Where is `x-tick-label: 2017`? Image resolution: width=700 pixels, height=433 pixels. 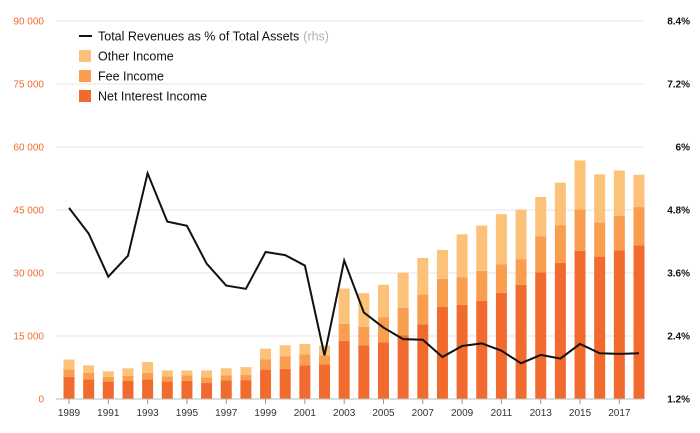 x-tick-label: 2017 is located at coordinates (619, 413).